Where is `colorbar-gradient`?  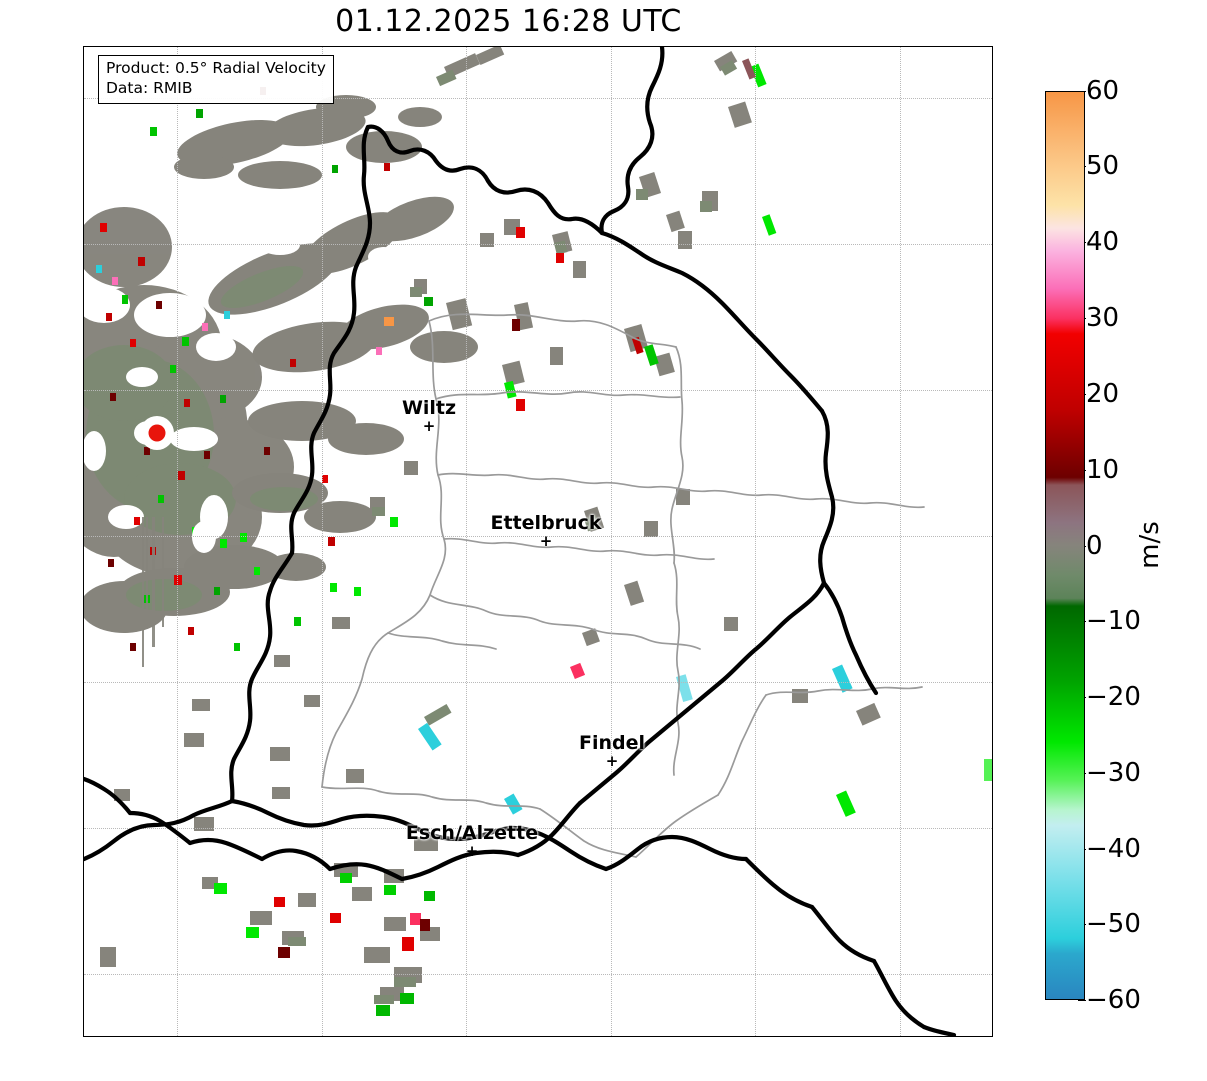
colorbar-gradient is located at coordinates (1065, 545).